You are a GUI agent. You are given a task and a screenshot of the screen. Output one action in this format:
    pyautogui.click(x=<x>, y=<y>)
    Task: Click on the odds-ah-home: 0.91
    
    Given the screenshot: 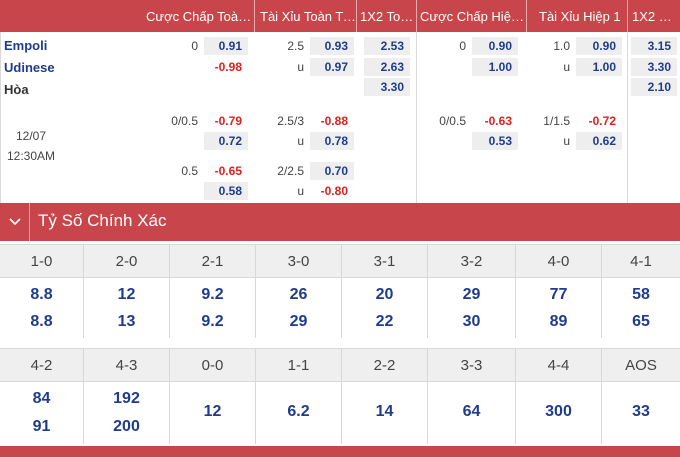 What is the action you would take?
    pyautogui.click(x=226, y=46)
    